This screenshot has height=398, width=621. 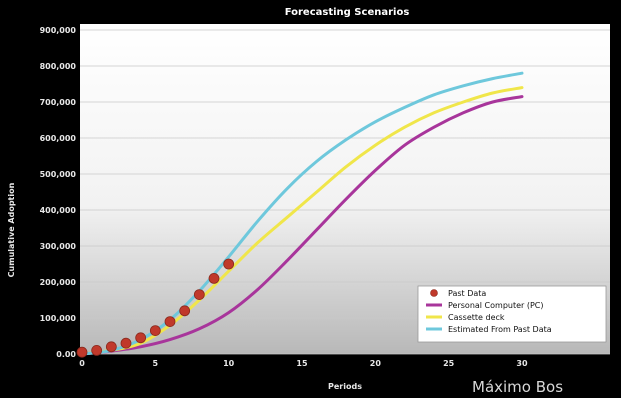 I want to click on y-tick-label: 400,000, so click(x=58, y=210).